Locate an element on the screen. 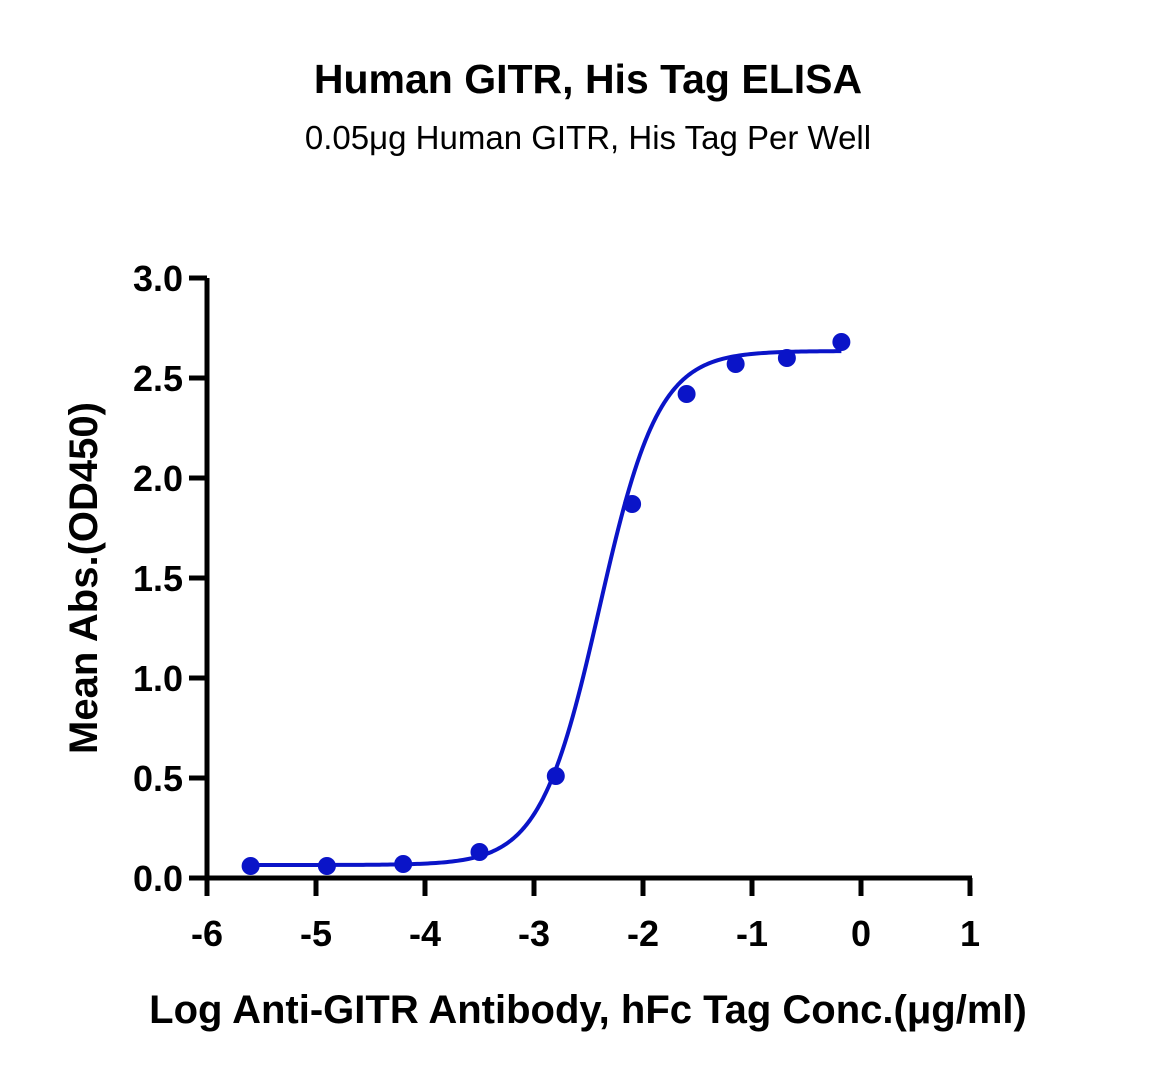 The image size is (1151, 1077). x-tick-label: 1 is located at coordinates (970, 933).